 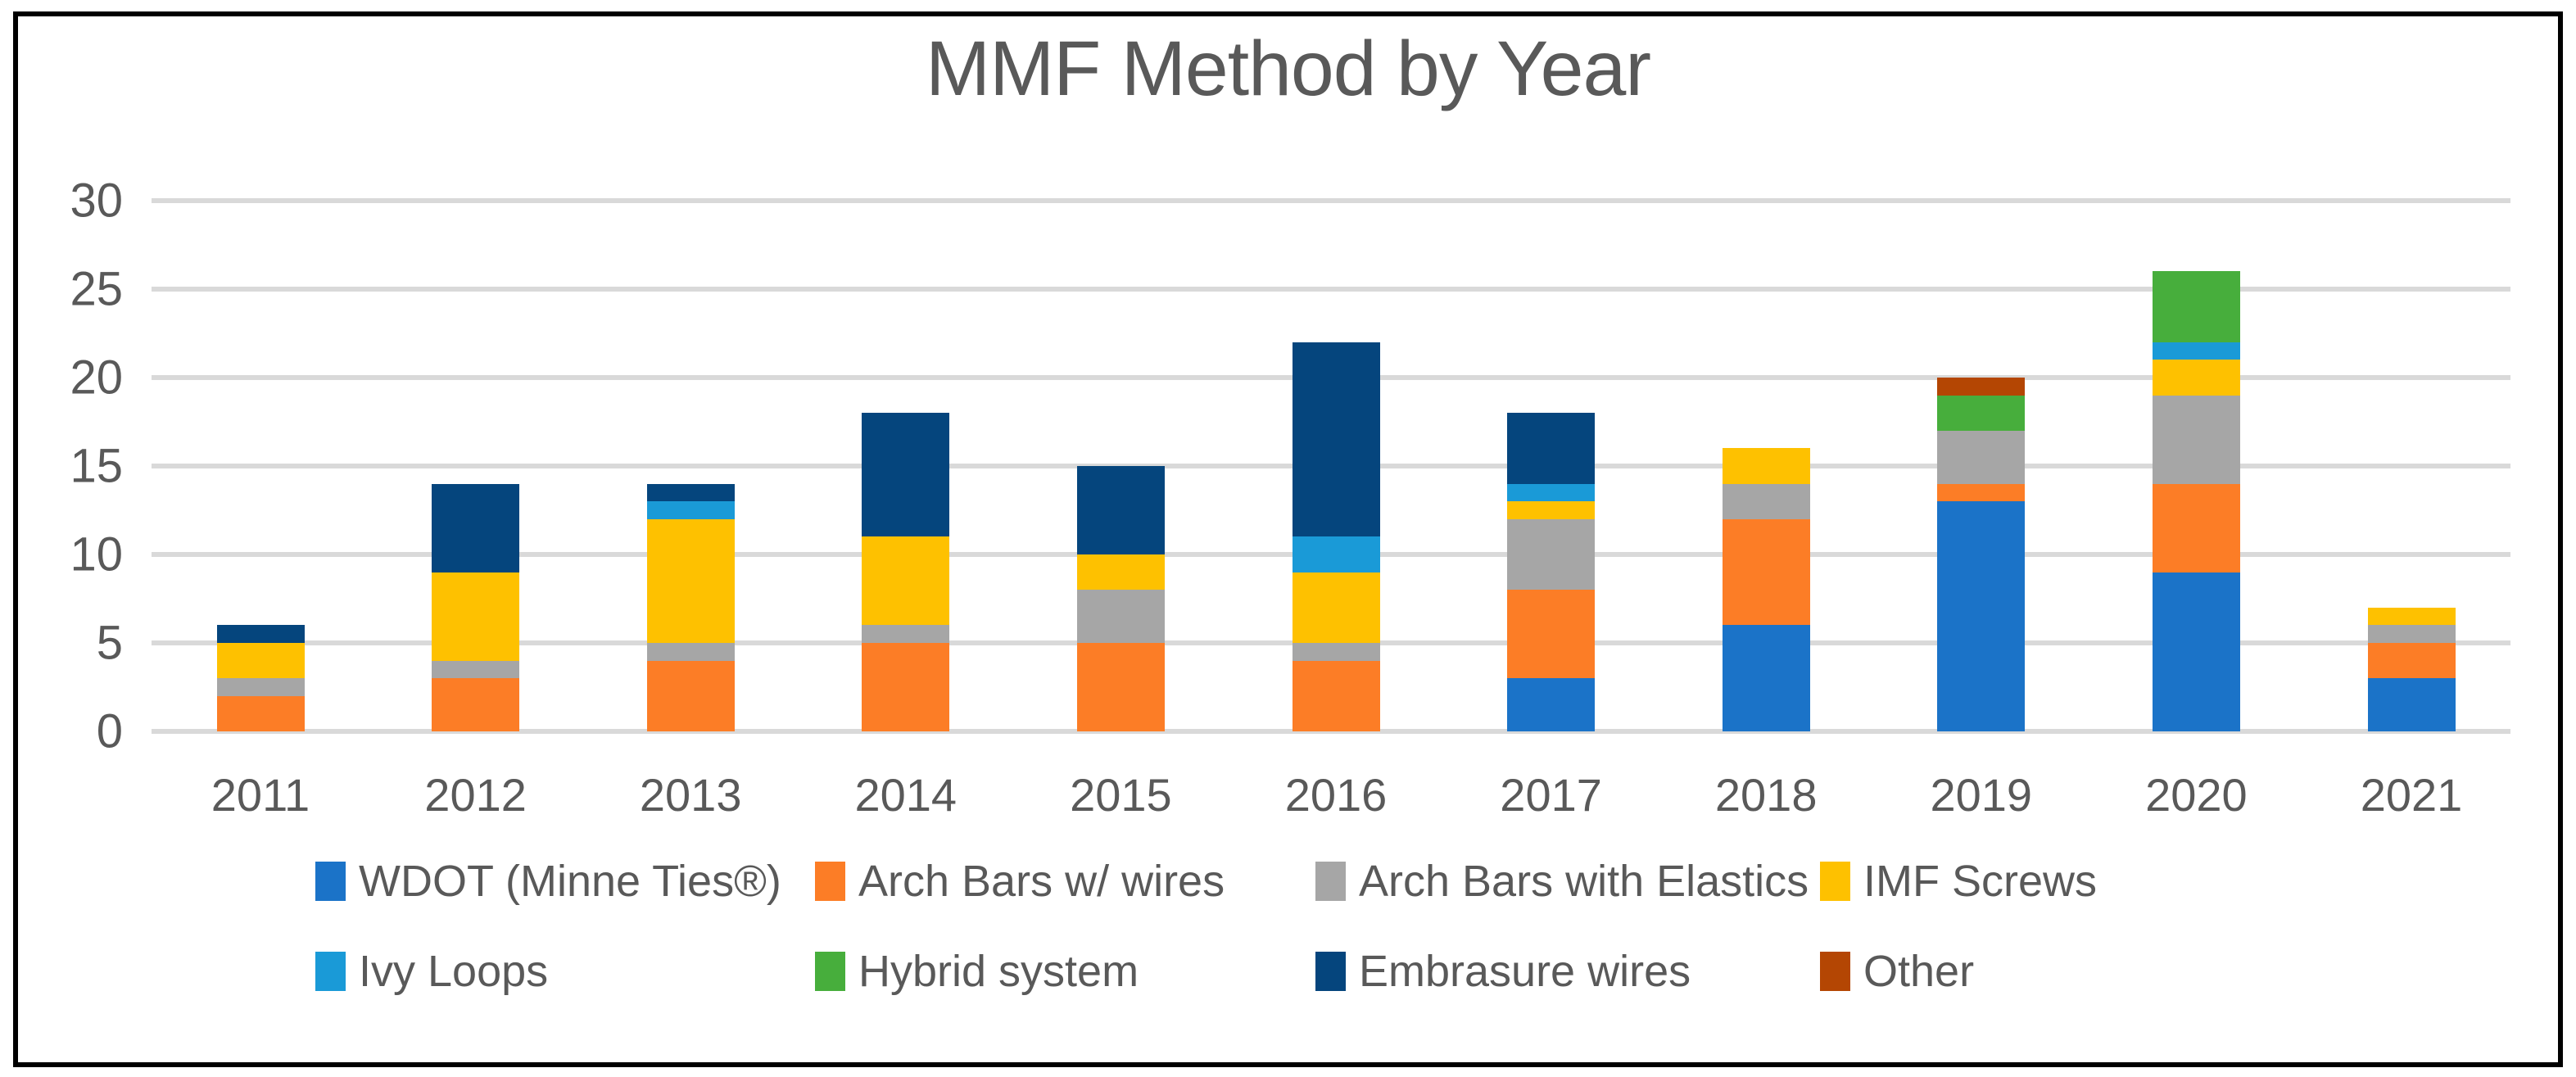 What do you see at coordinates (1331, 289) in the screenshot?
I see `gridline-y25` at bounding box center [1331, 289].